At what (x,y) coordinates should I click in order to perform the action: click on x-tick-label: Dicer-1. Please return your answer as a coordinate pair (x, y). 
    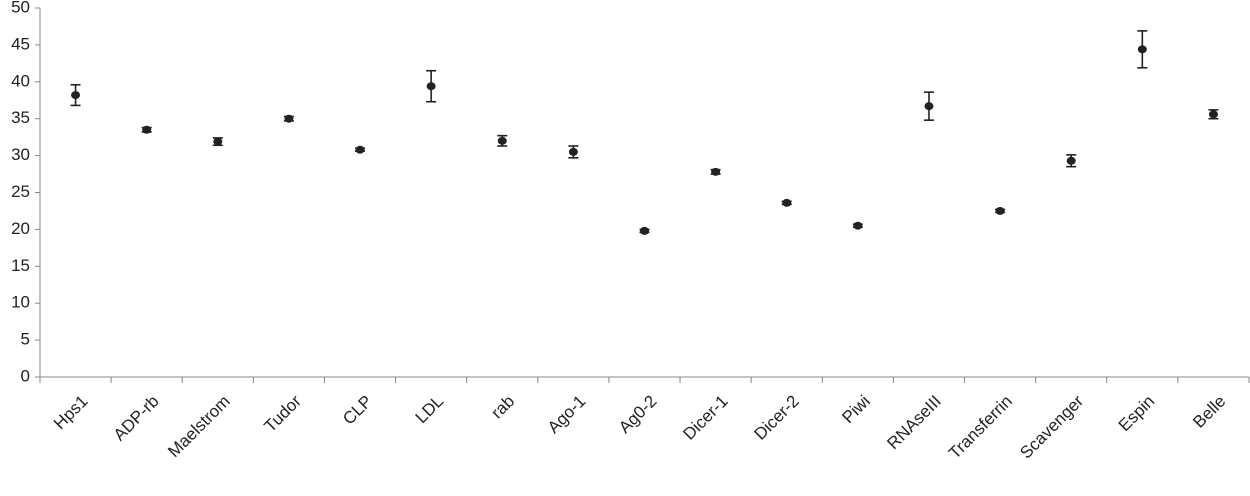
    Looking at the image, I should click on (705, 418).